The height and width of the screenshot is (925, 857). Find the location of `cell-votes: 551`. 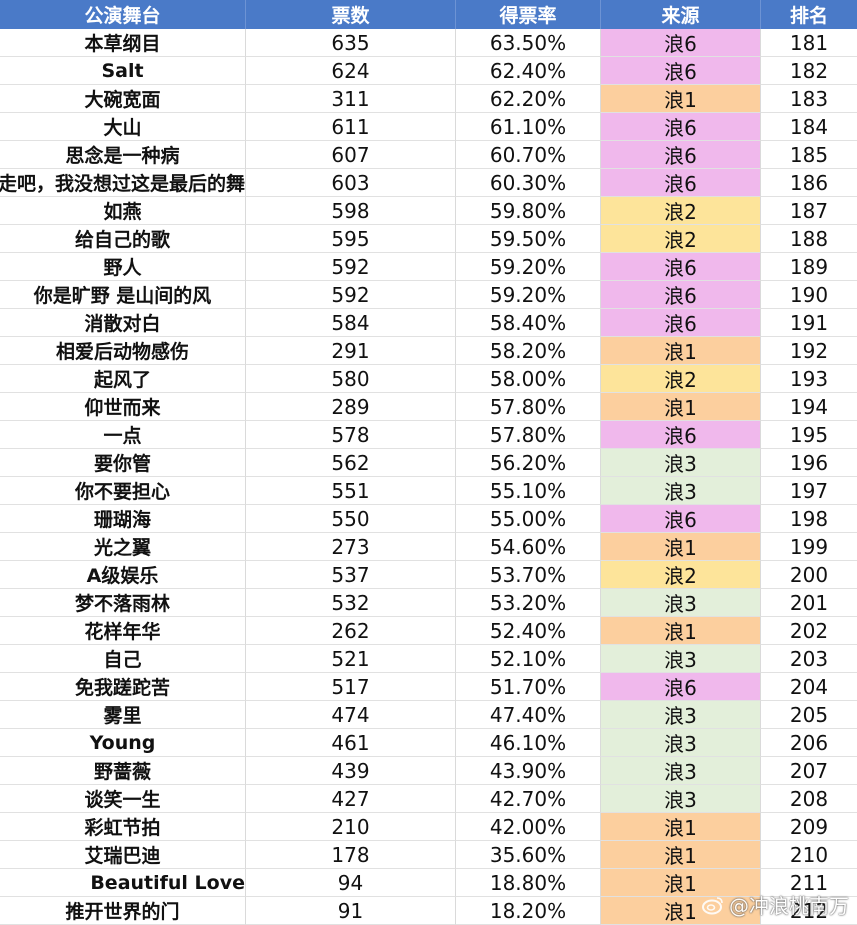

cell-votes: 551 is located at coordinates (351, 491).